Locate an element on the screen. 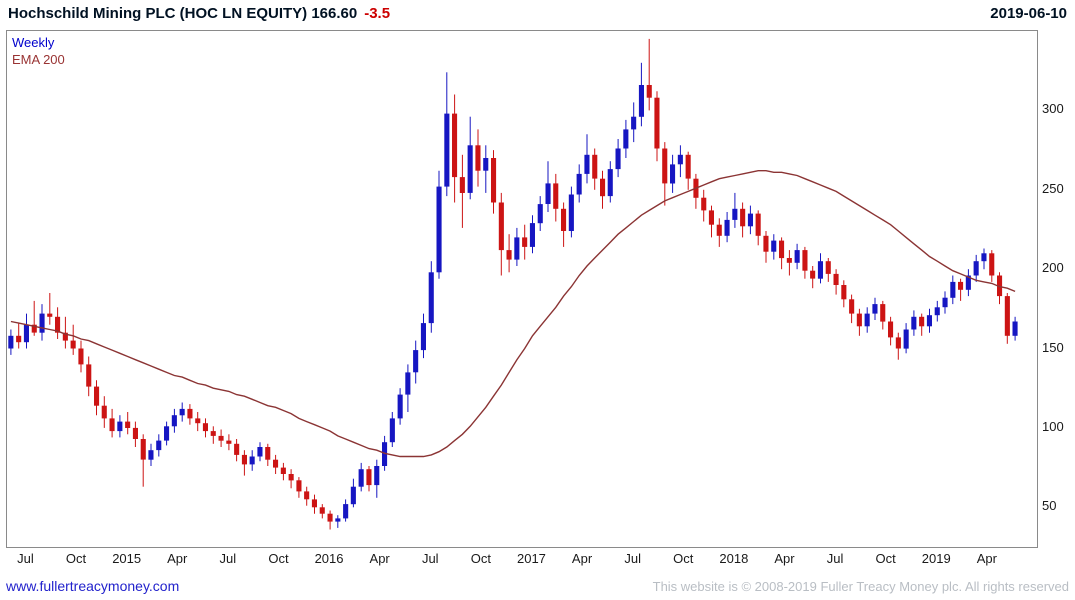 The image size is (1075, 600). y-tick-label: 200 is located at coordinates (1053, 268).